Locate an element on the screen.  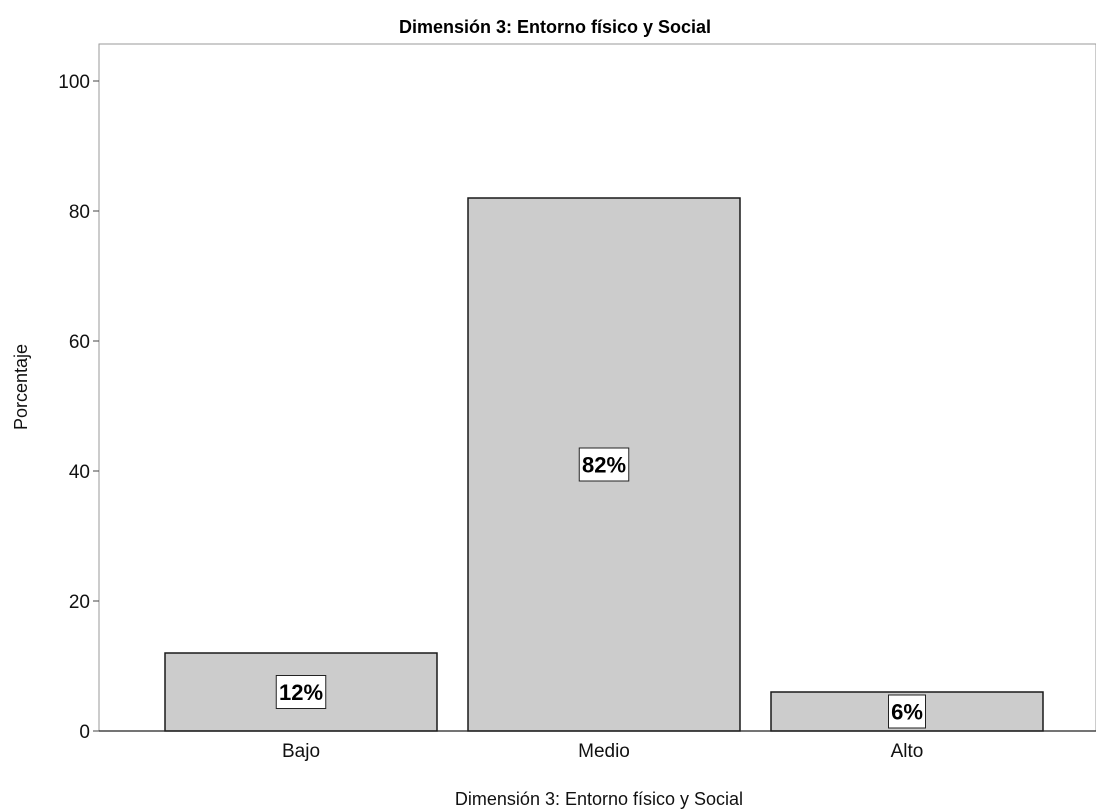
y-axis: 0 20 40 60 80 100 is located at coordinates (78, 407).